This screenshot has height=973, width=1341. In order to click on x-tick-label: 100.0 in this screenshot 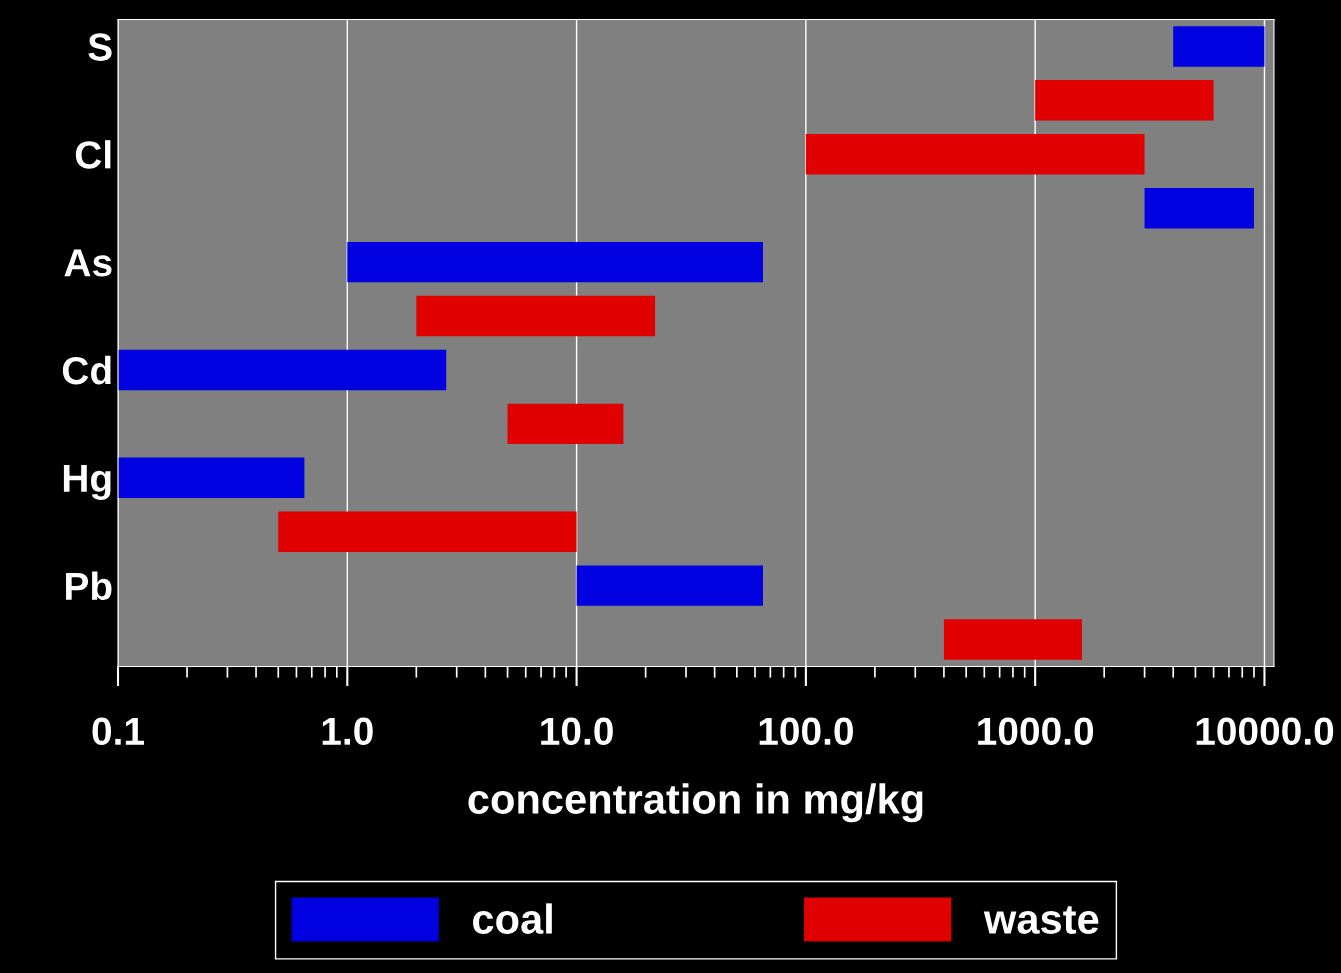, I will do `click(806, 731)`.